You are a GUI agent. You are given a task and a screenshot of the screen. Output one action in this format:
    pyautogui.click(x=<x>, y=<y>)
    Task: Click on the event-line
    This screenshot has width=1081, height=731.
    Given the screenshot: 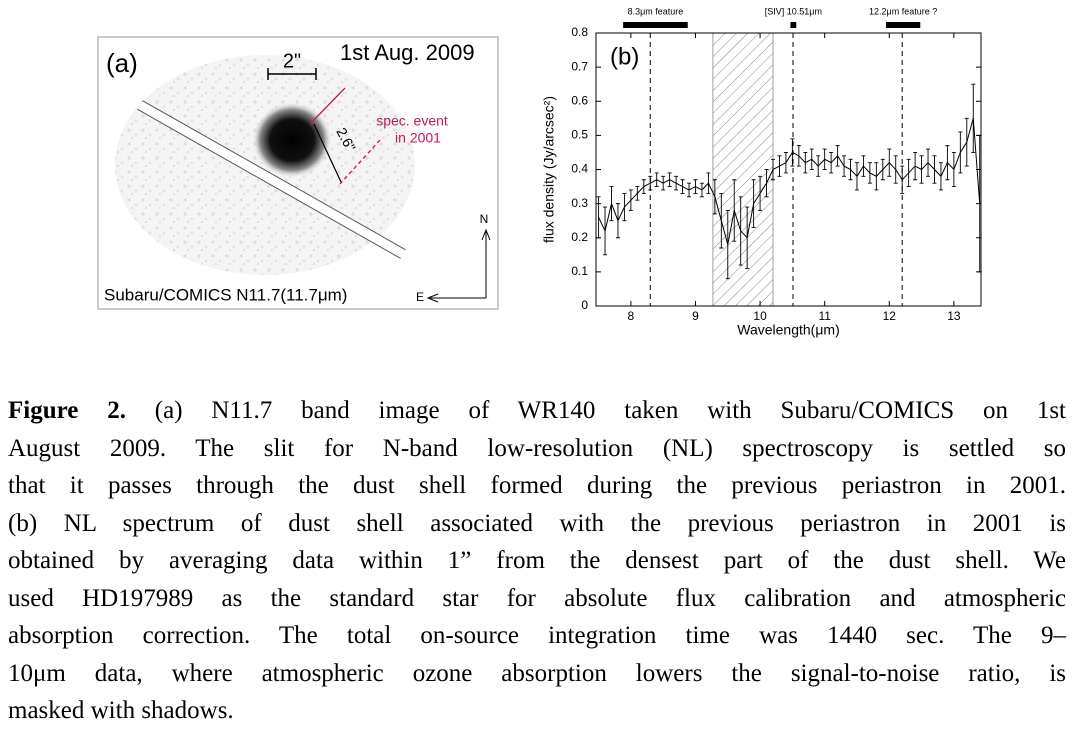 What is the action you would take?
    pyautogui.click(x=360, y=162)
    